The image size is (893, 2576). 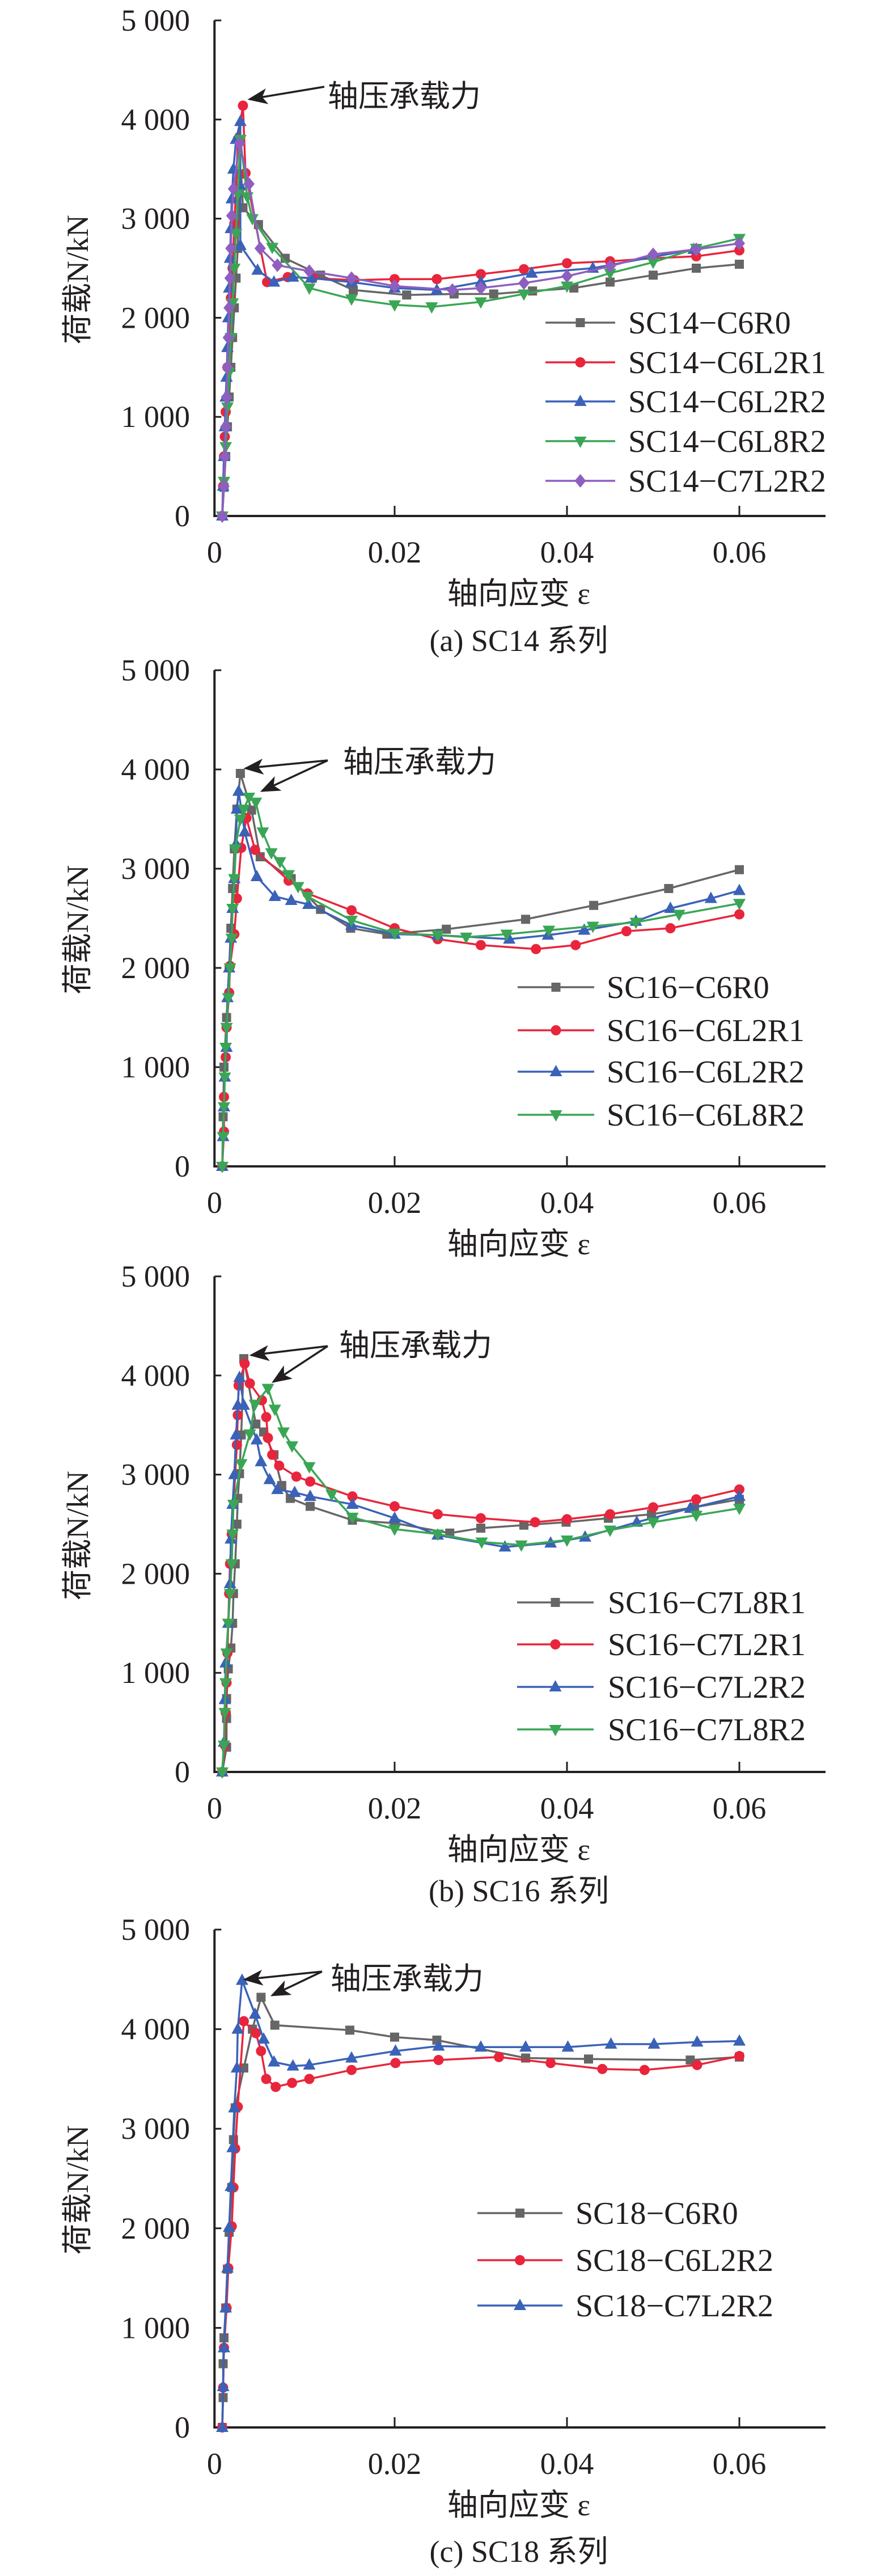 What do you see at coordinates (156, 2129) in the screenshot?
I see `y-tick-label: 3 000` at bounding box center [156, 2129].